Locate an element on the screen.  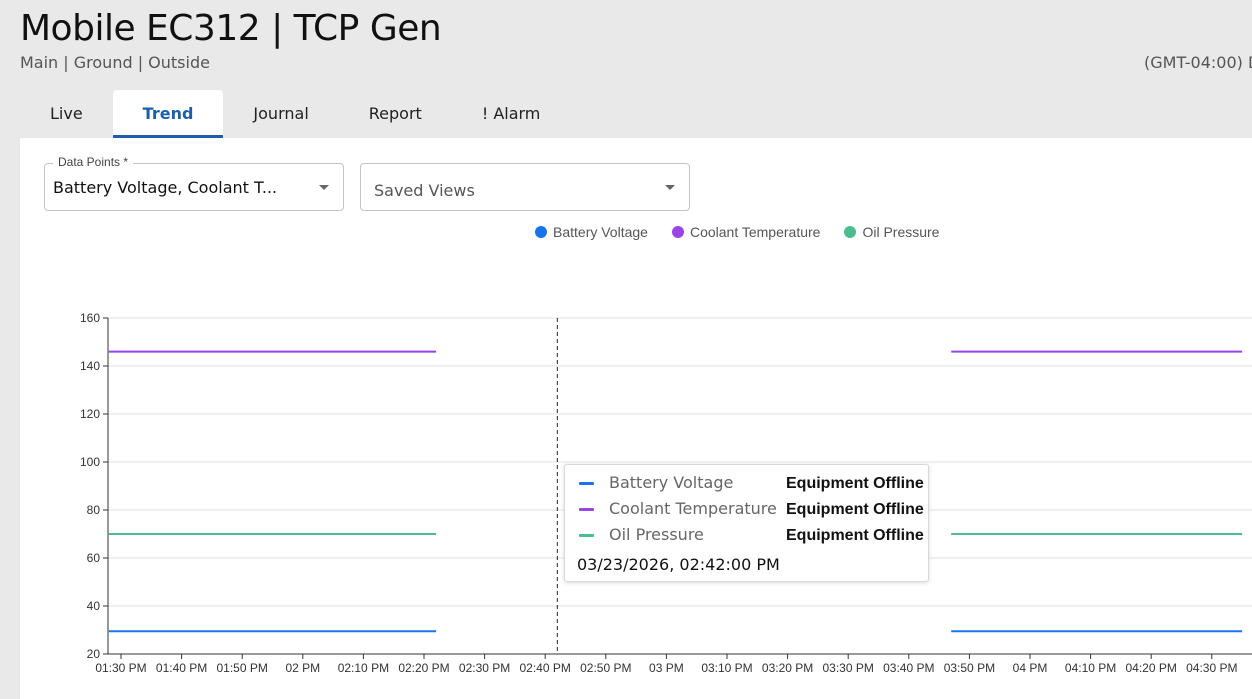
tab-trend: Trend is located at coordinates (168, 114).